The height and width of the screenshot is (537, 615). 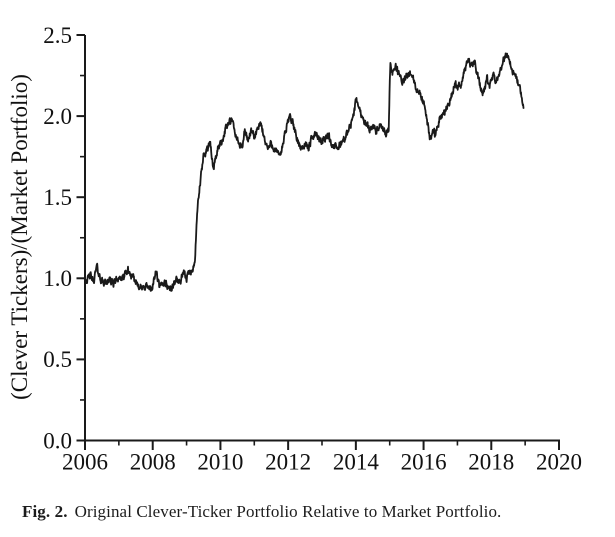 What do you see at coordinates (57, 197) in the screenshot?
I see `y-tick-label: 1.5` at bounding box center [57, 197].